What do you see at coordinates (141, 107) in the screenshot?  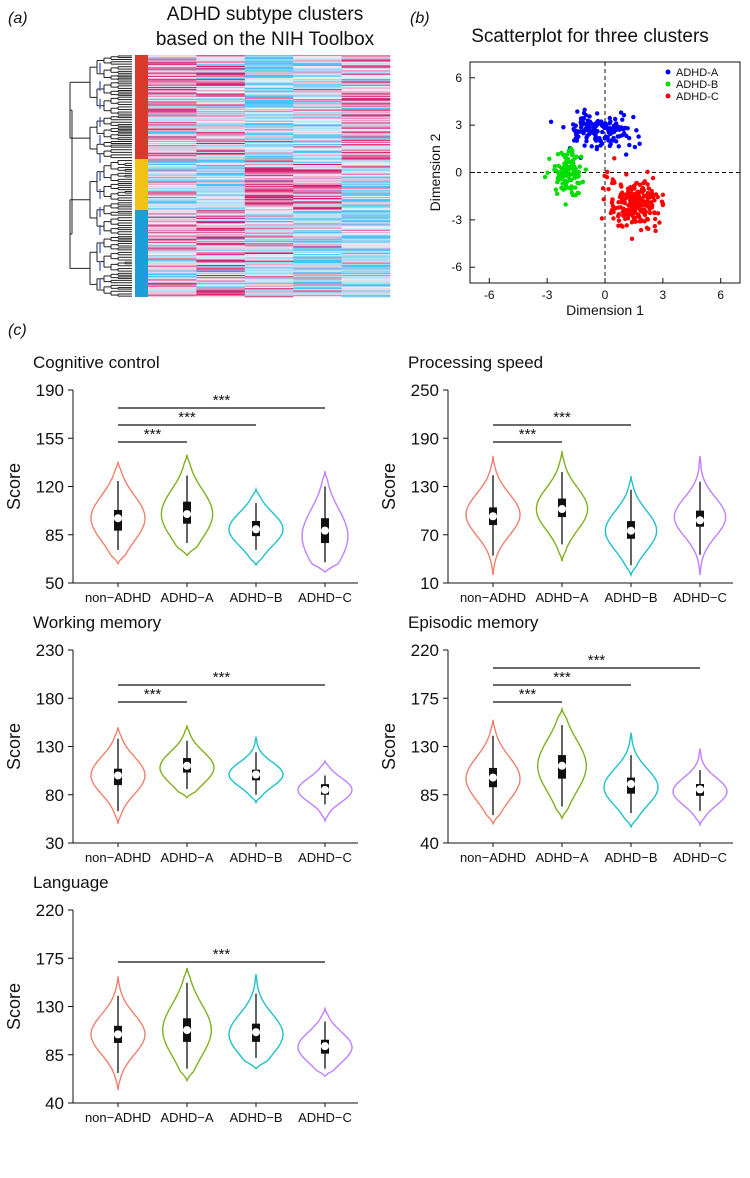 I see `cluster-bar-segment` at bounding box center [141, 107].